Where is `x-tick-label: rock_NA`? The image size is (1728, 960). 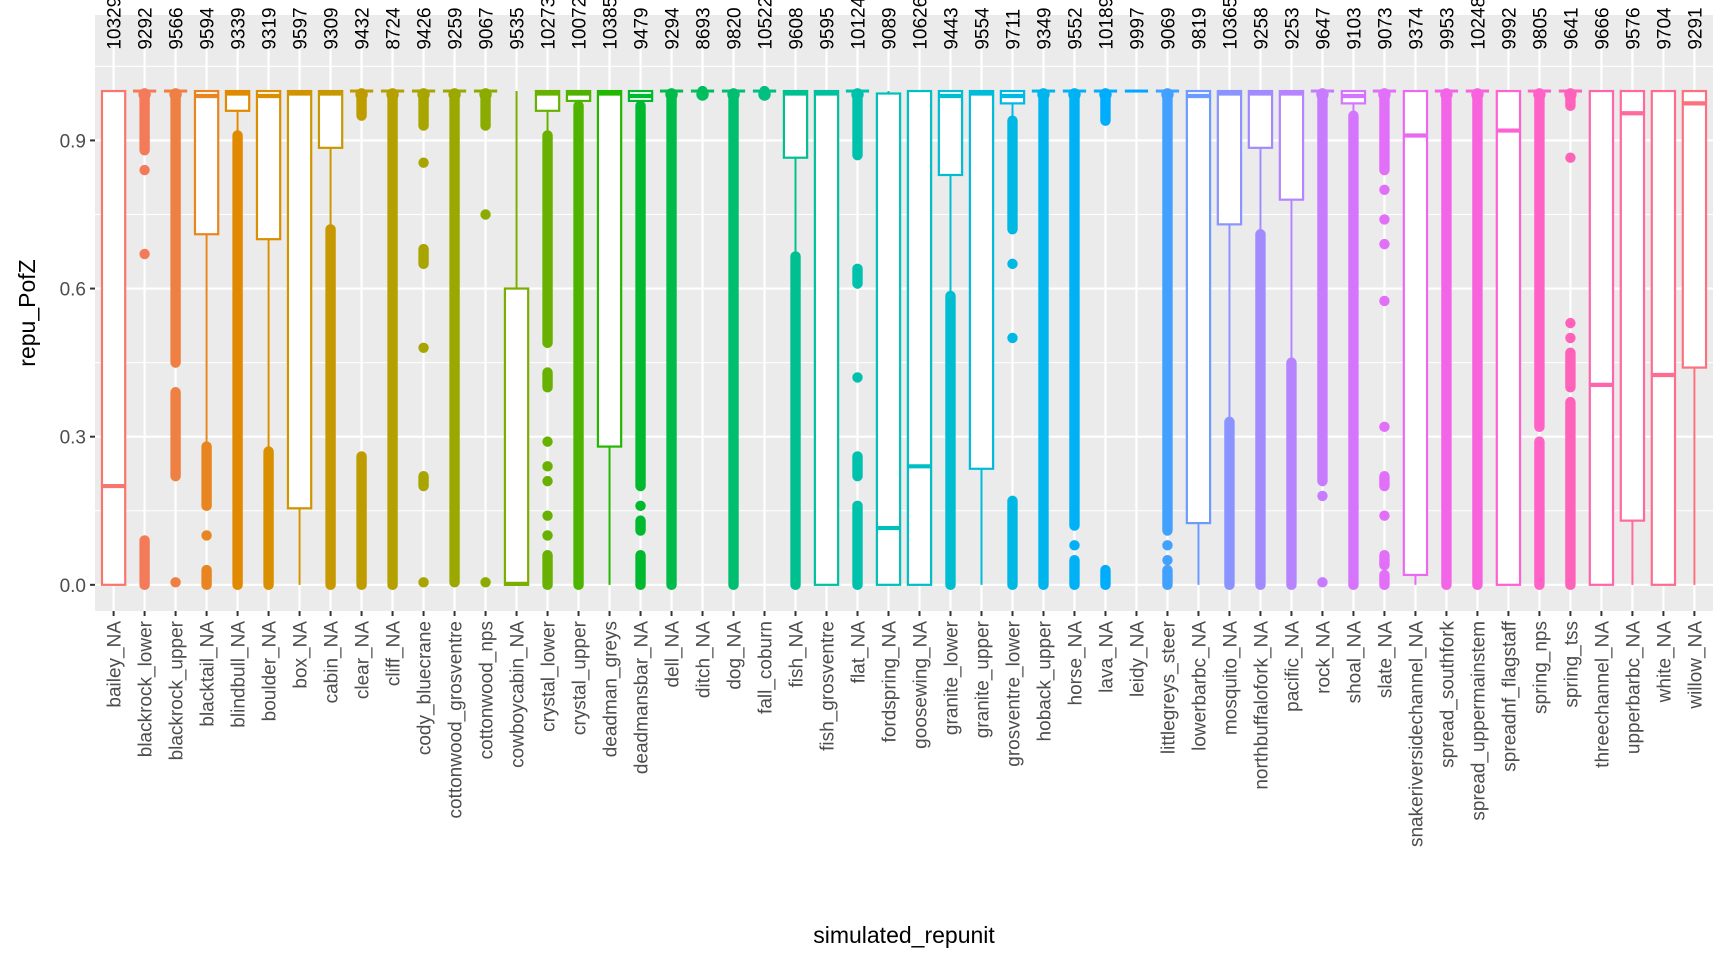
x-tick-label: rock_NA is located at coordinates (1323, 657).